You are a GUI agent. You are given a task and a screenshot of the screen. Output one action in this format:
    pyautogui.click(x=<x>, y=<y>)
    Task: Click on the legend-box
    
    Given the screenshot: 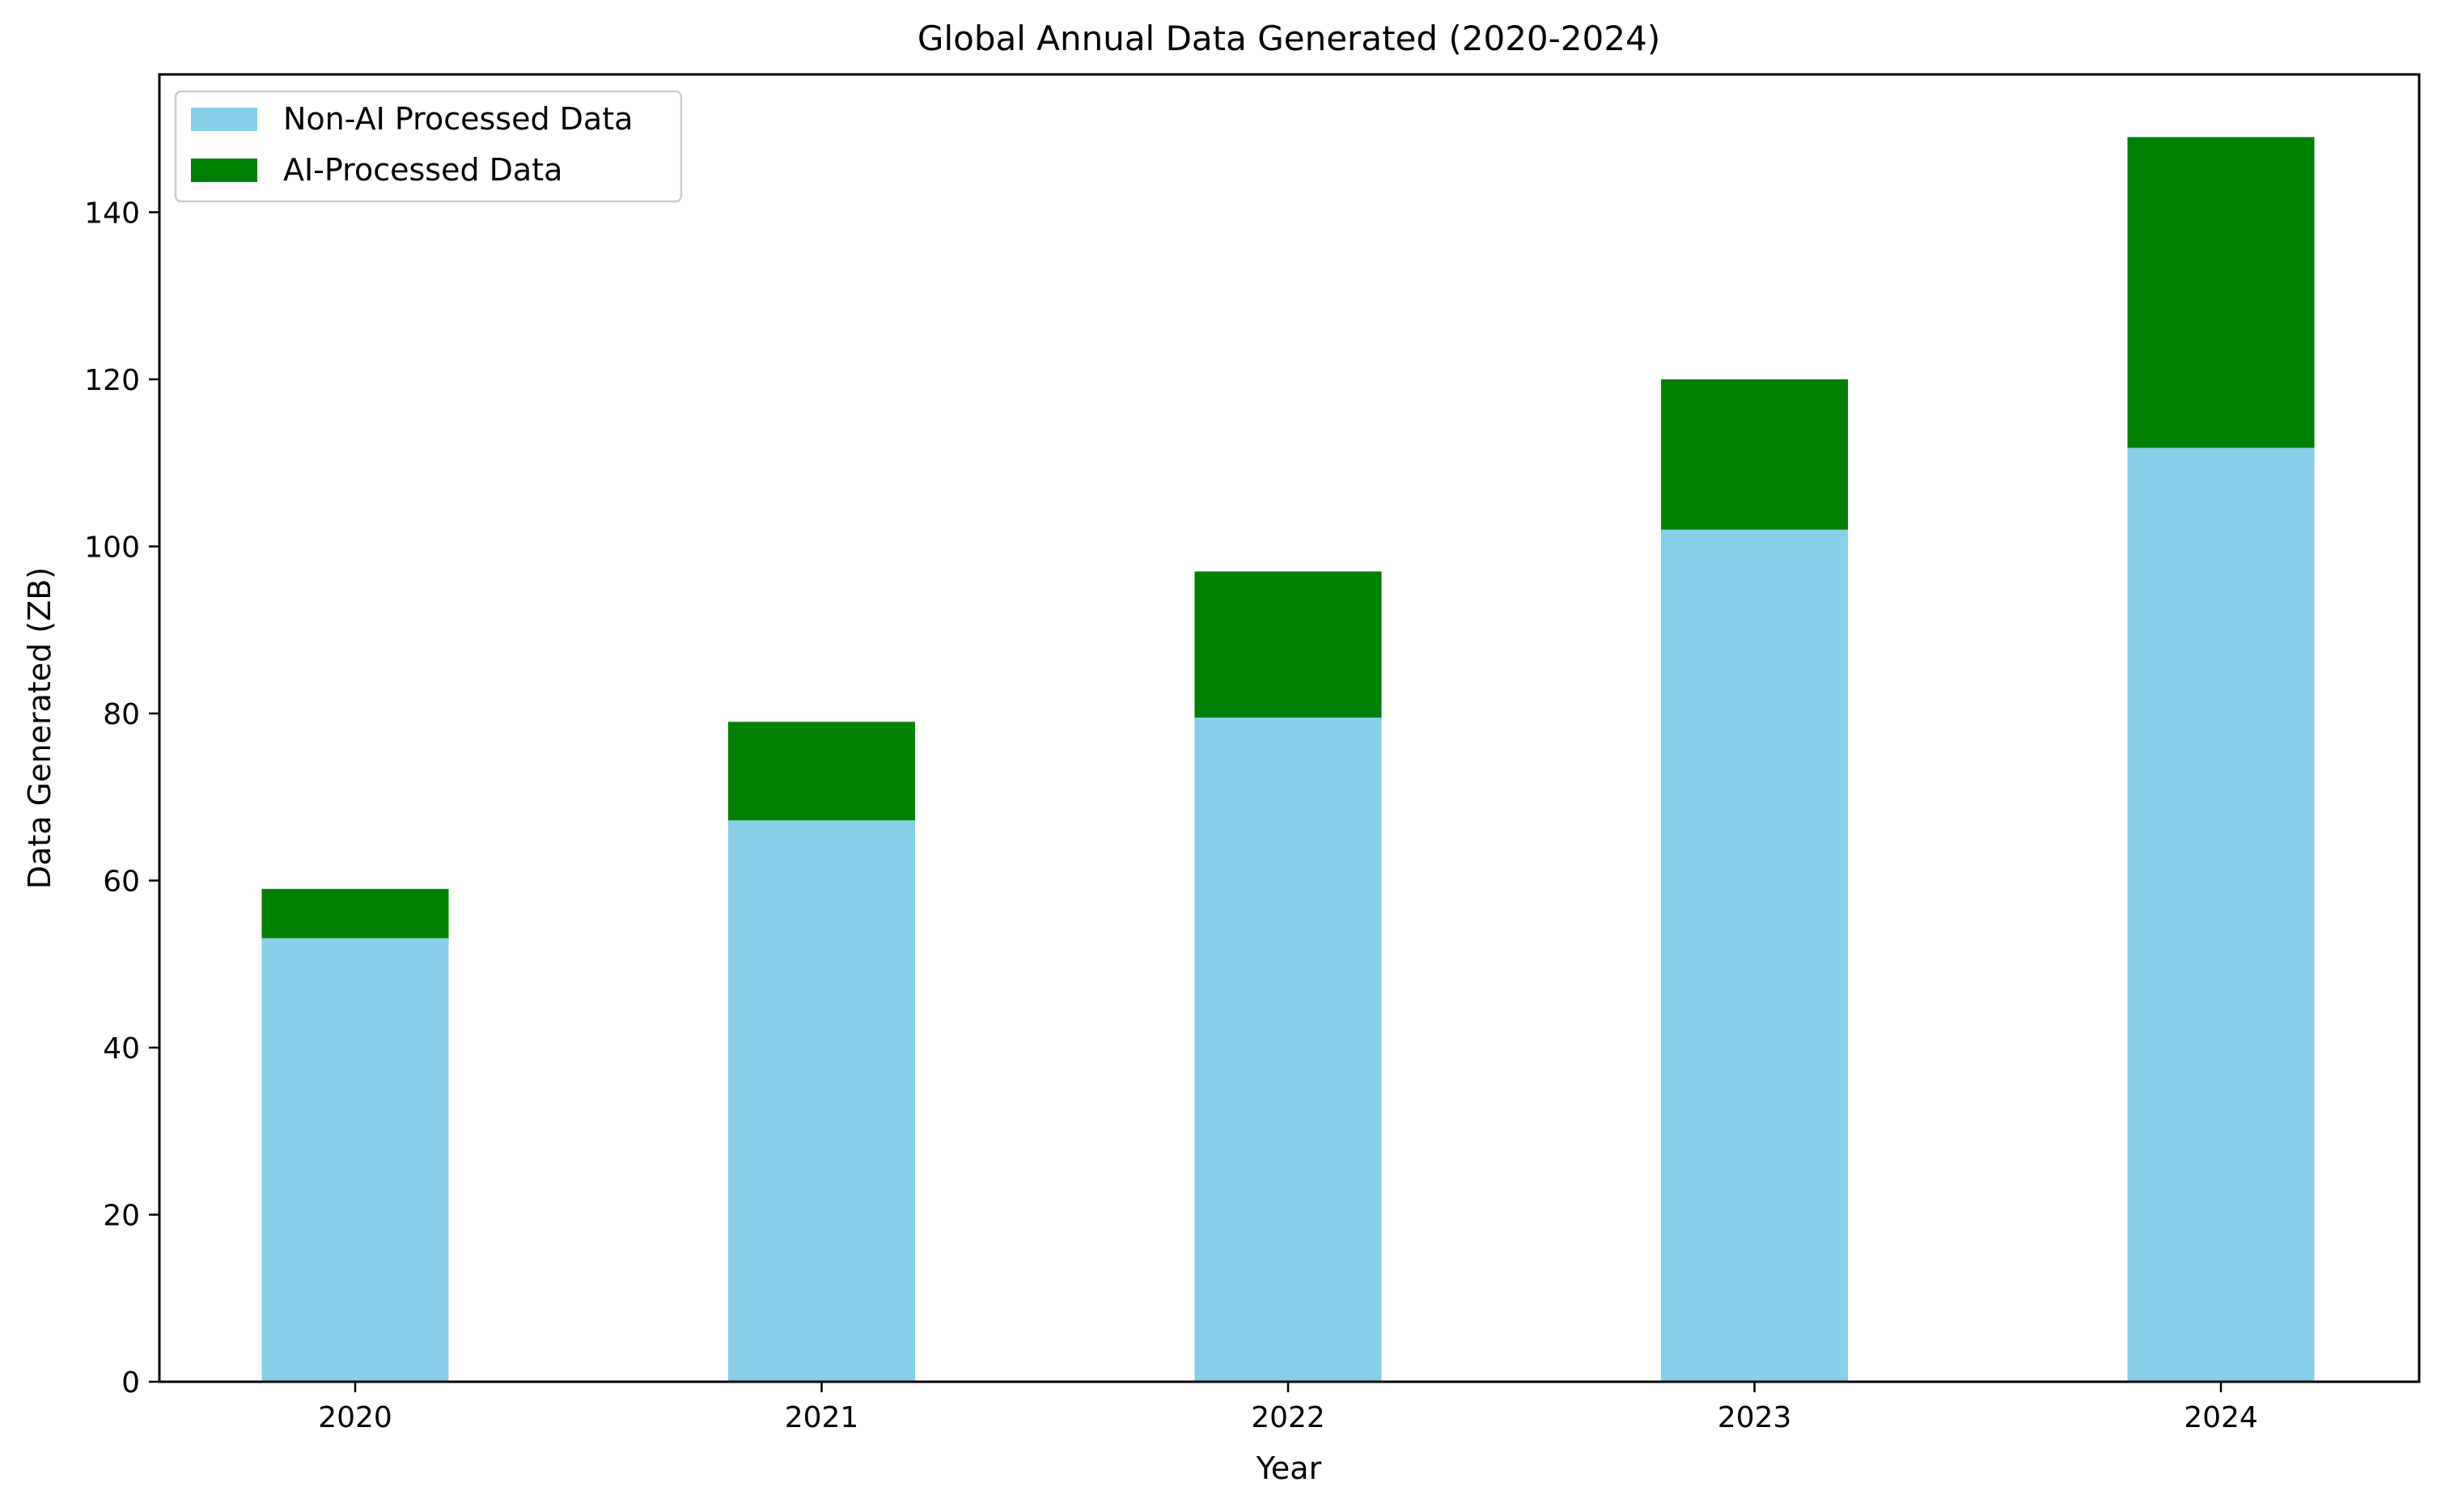 What is the action you would take?
    pyautogui.click(x=428, y=146)
    